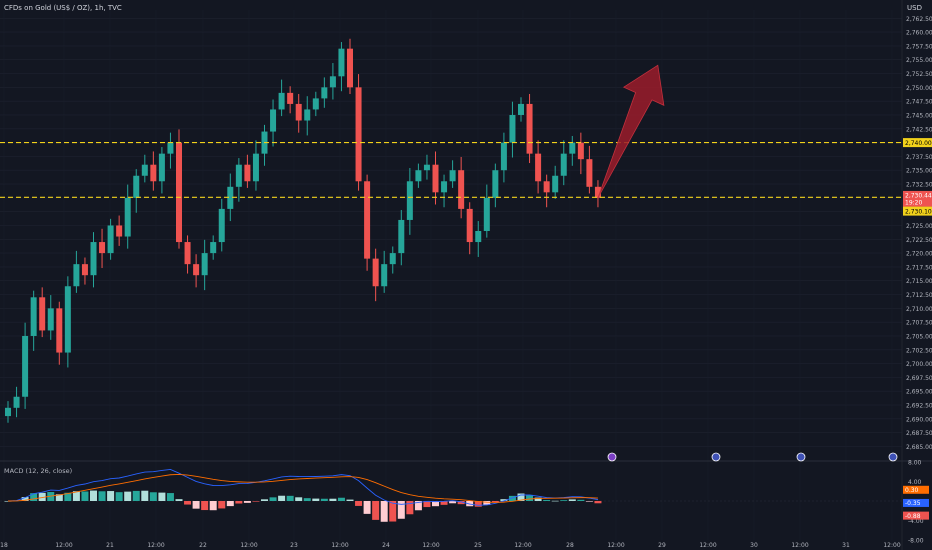  Describe the element at coordinates (478, 545) in the screenshot. I see `time-tick: 25` at that location.